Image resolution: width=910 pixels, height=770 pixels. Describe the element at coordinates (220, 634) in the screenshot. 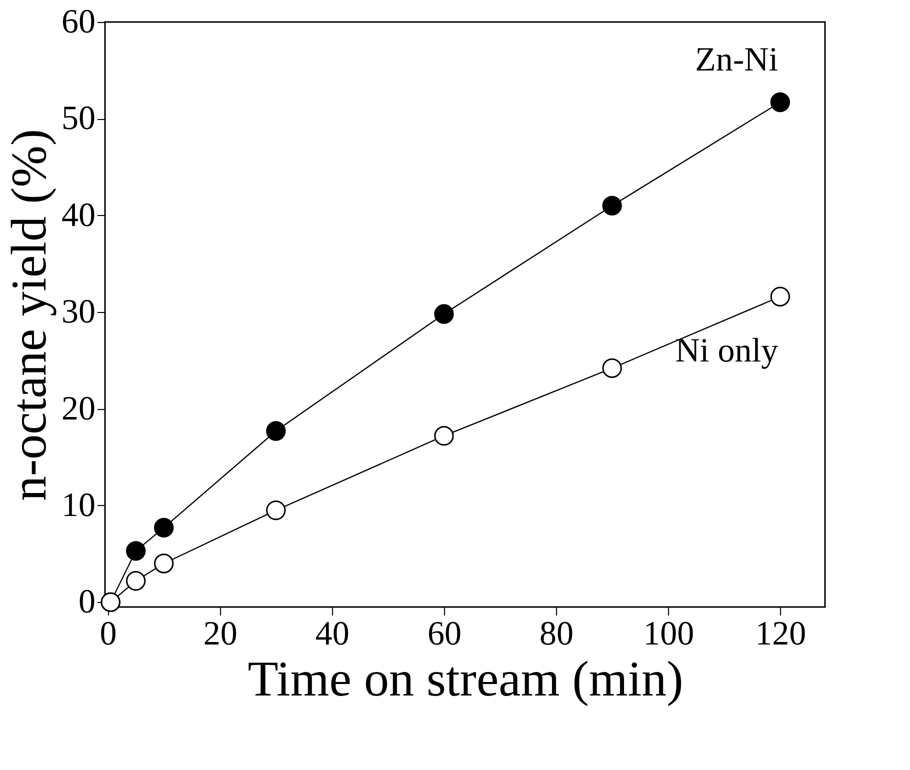

I see `x-tick-label: 20` at that location.